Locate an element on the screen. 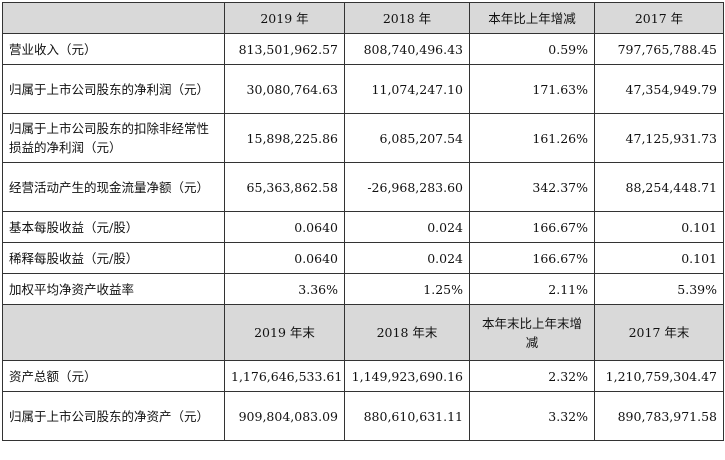 The width and height of the screenshot is (725, 460). cell-change: 342.37% is located at coordinates (532, 187).